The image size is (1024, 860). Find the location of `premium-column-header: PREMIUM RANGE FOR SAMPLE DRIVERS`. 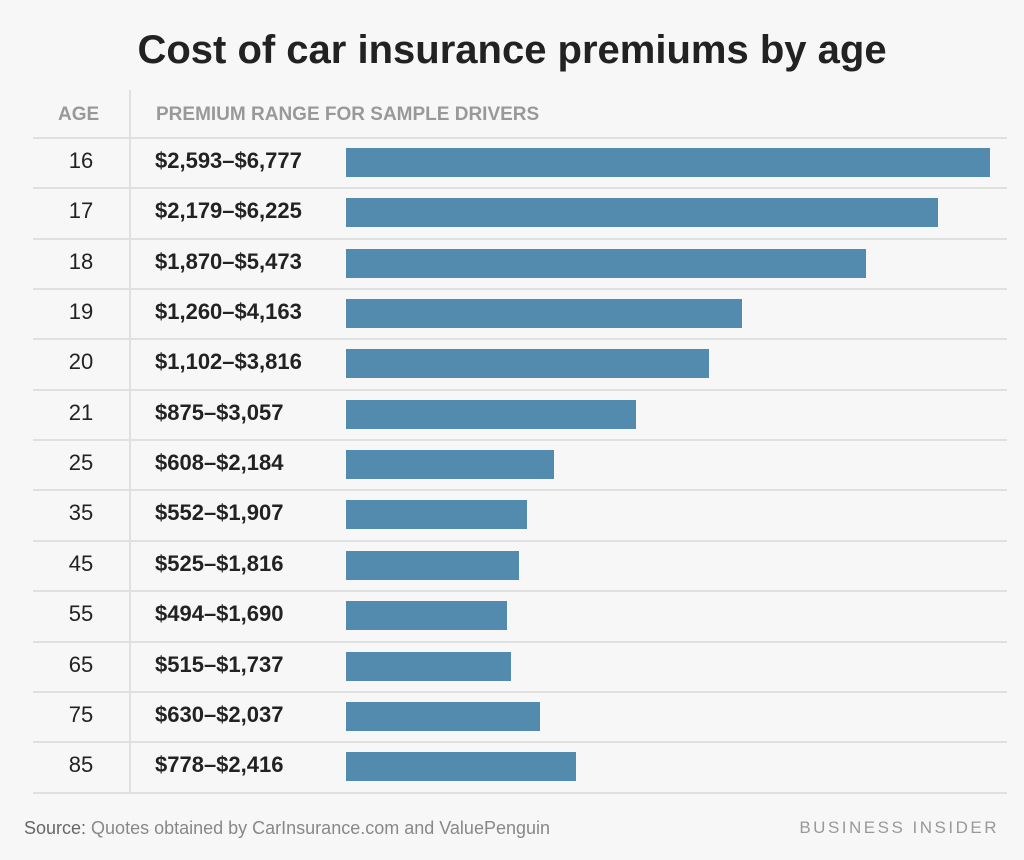

premium-column-header: PREMIUM RANGE FOR SAMPLE DRIVERS is located at coordinates (348, 114).